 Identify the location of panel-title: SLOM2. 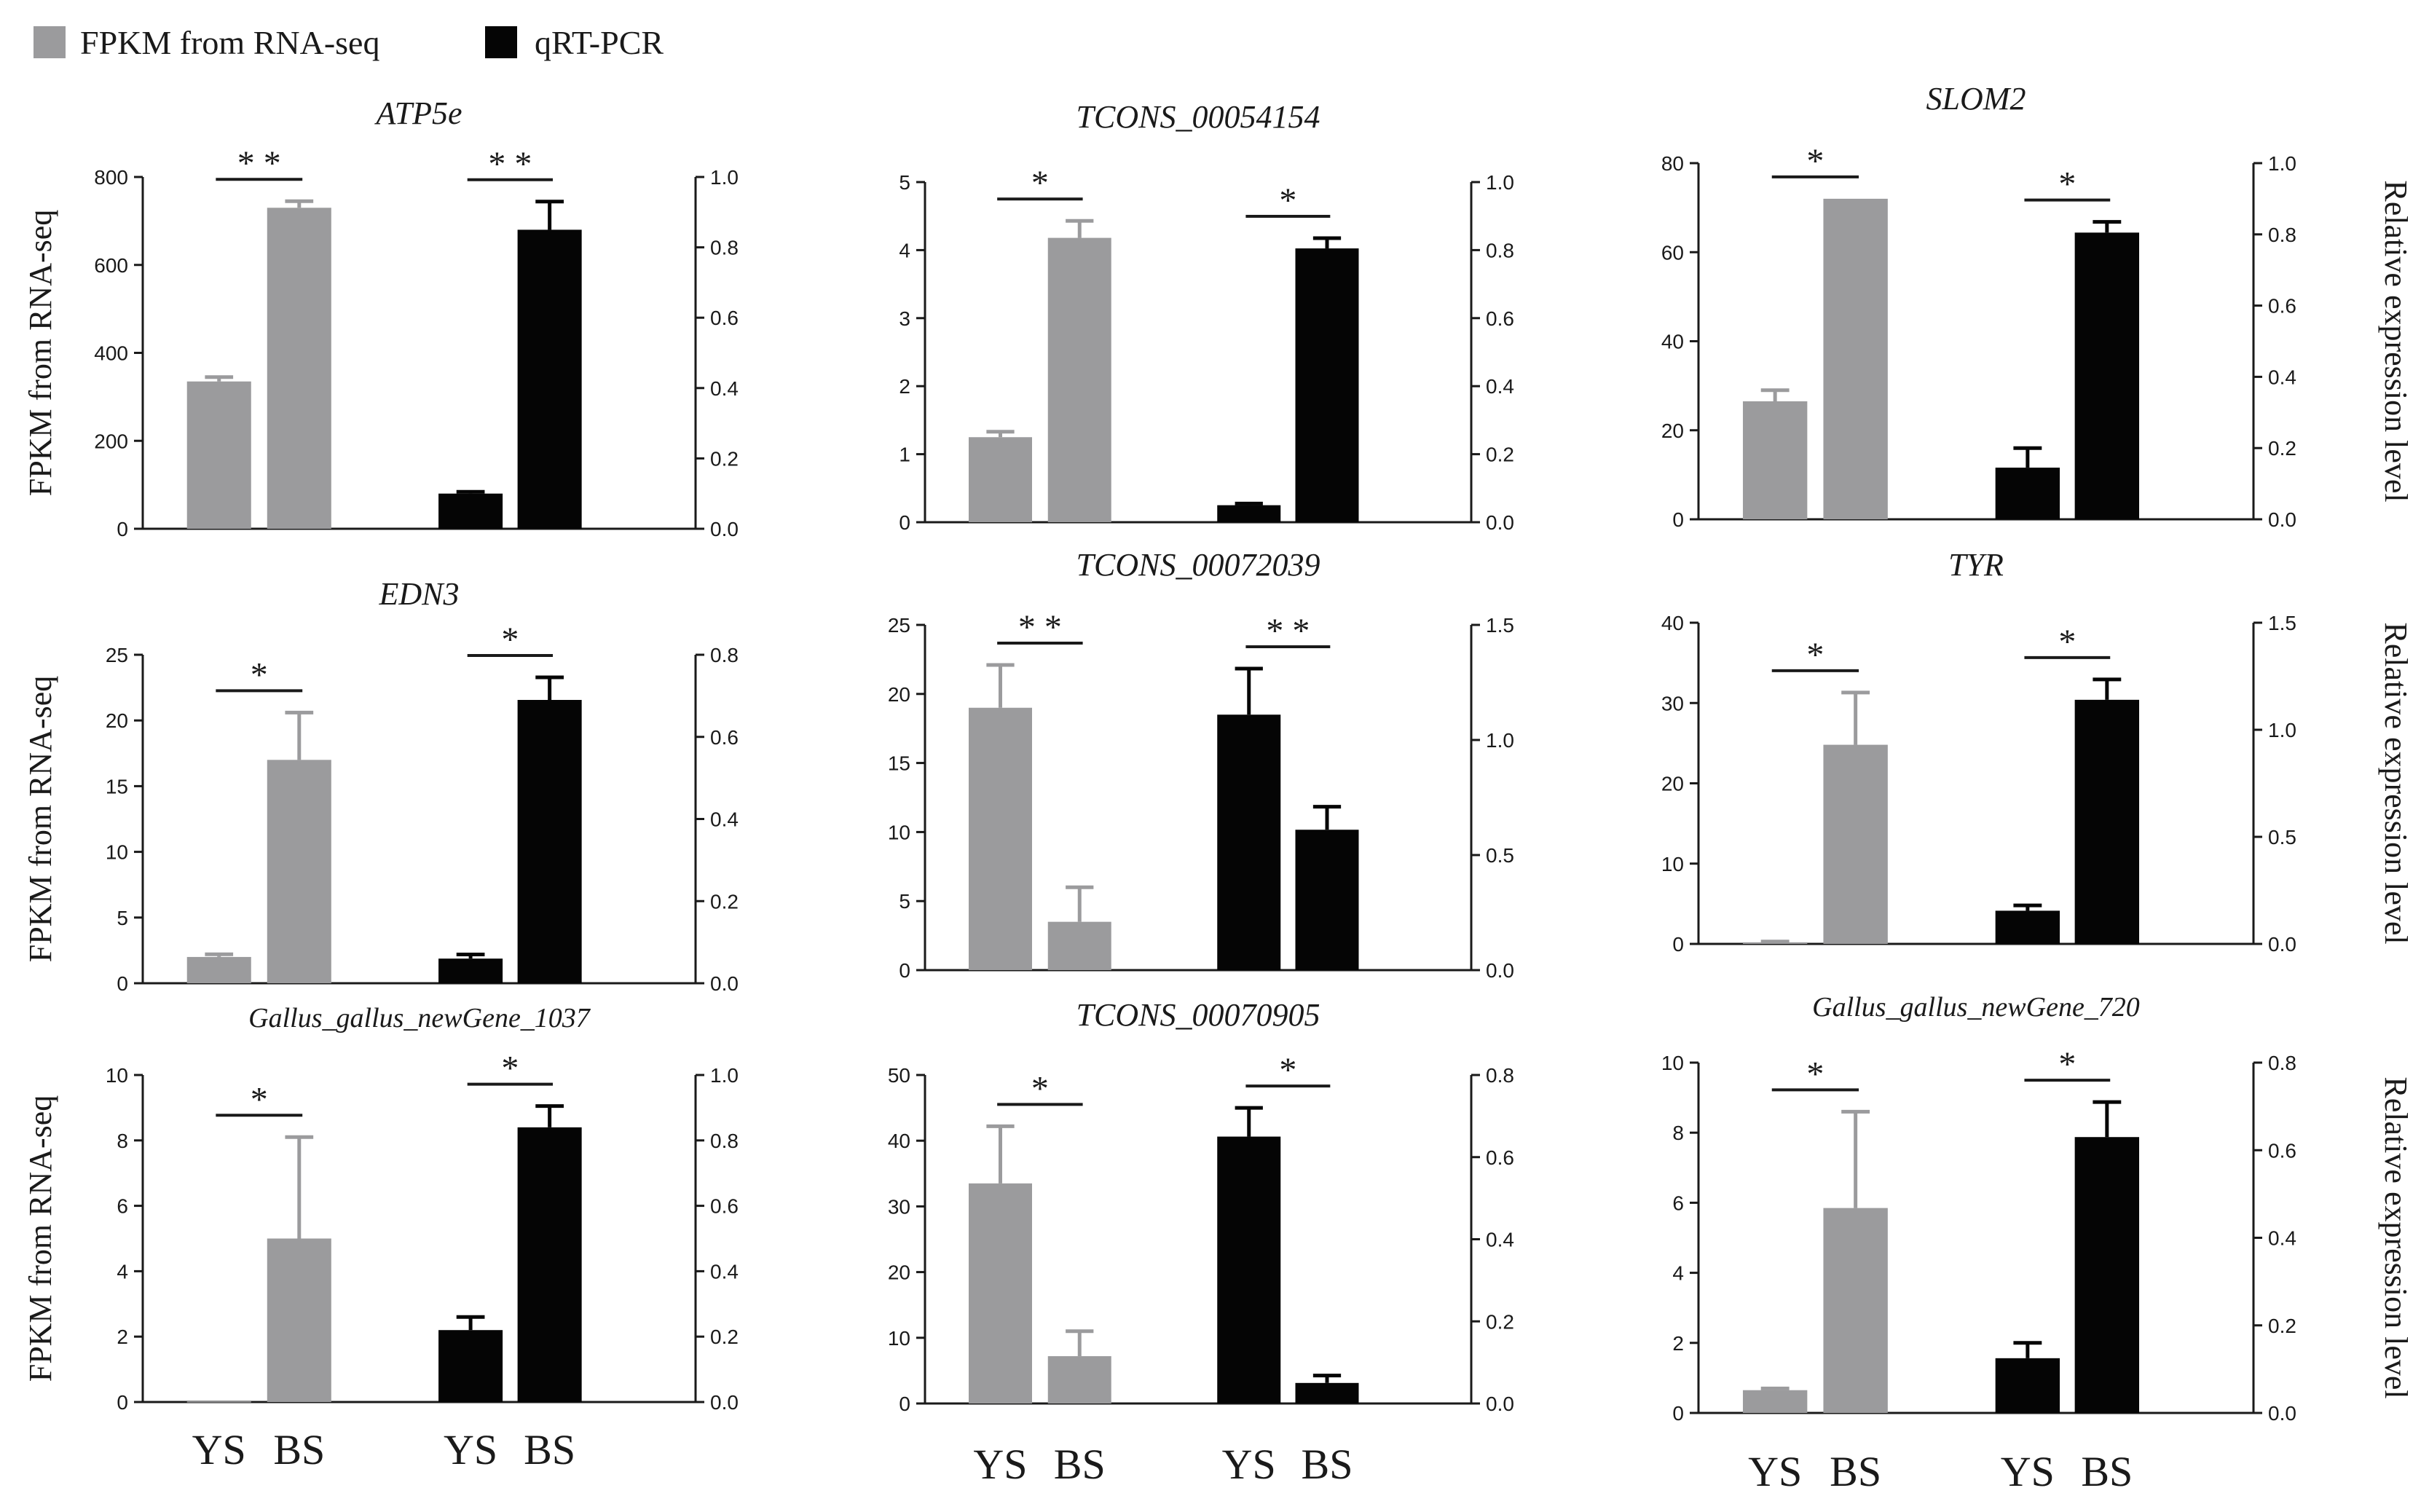
(1976, 99).